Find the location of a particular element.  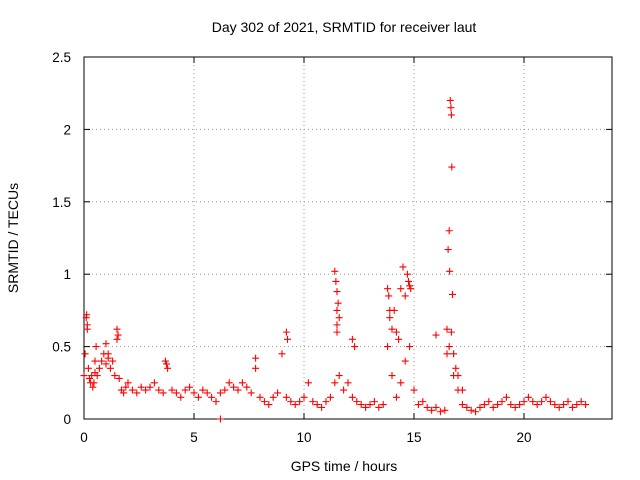

x-tick-labels: 0 5 10 15 20 is located at coordinates (305, 437).